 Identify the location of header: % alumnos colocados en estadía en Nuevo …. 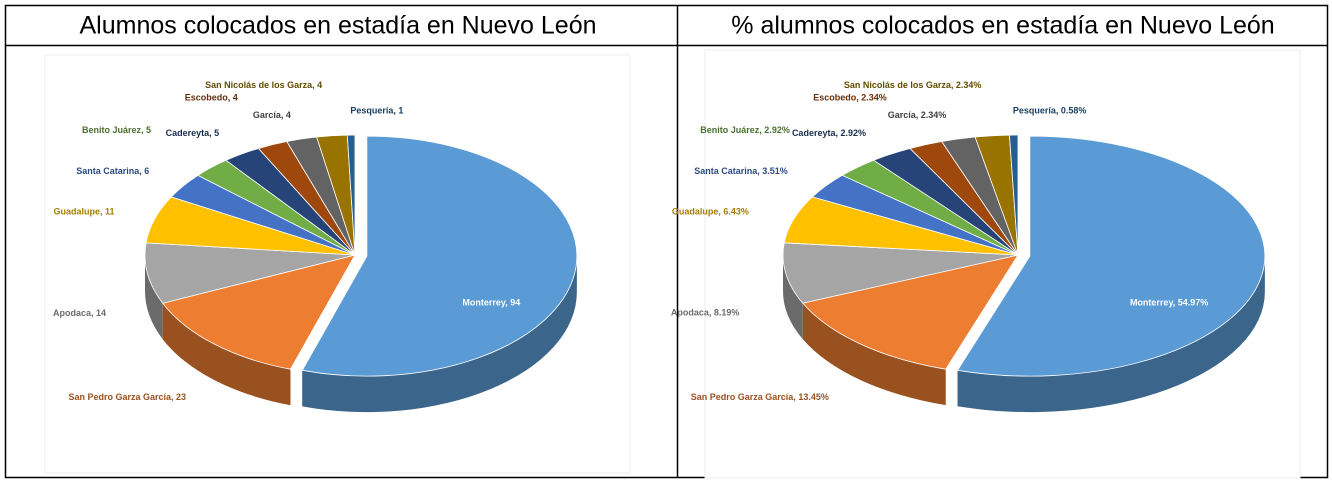
(1002, 26).